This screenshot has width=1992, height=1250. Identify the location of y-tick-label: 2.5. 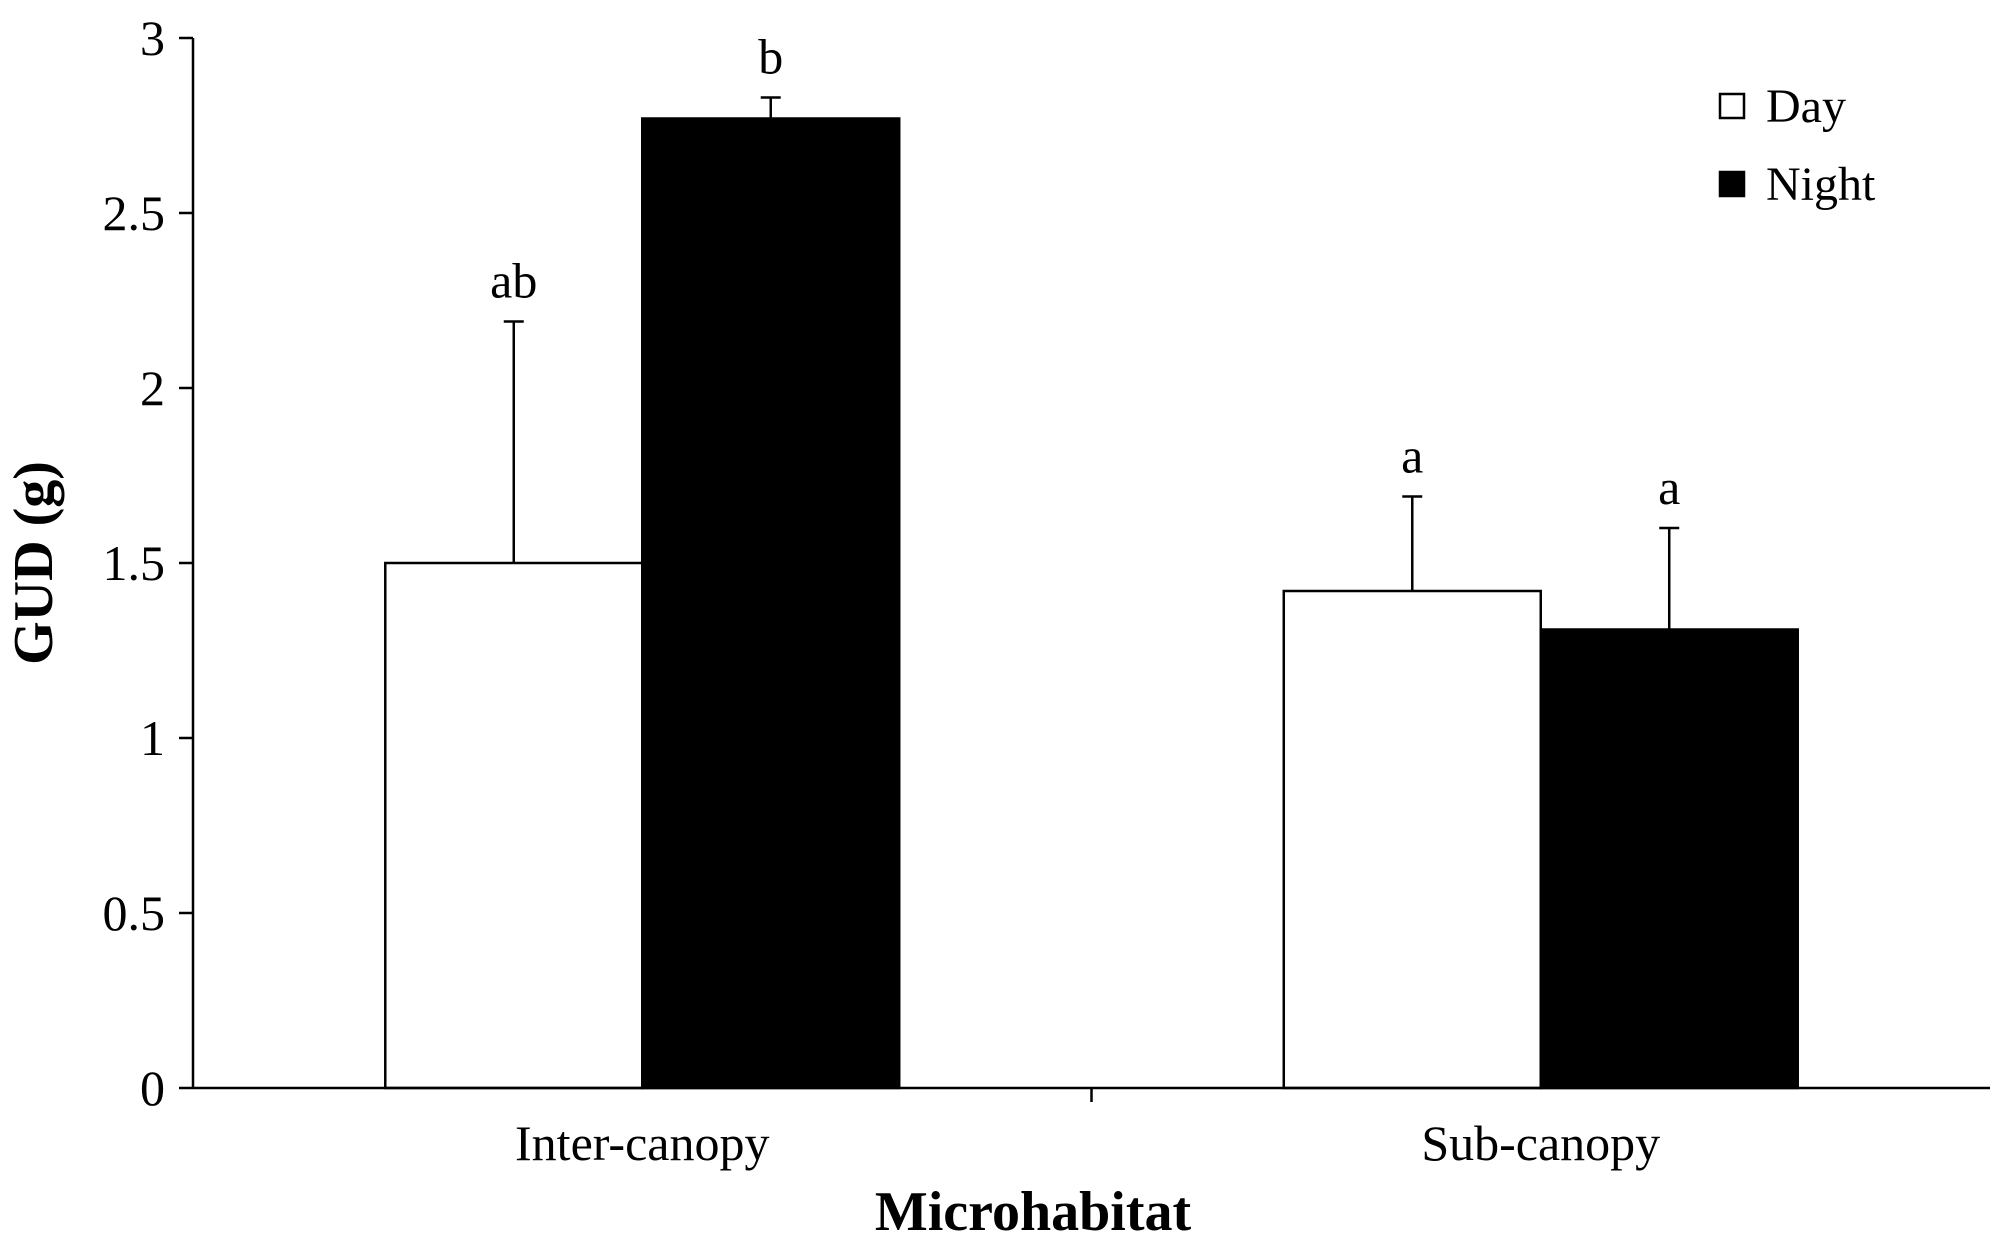
(134, 213).